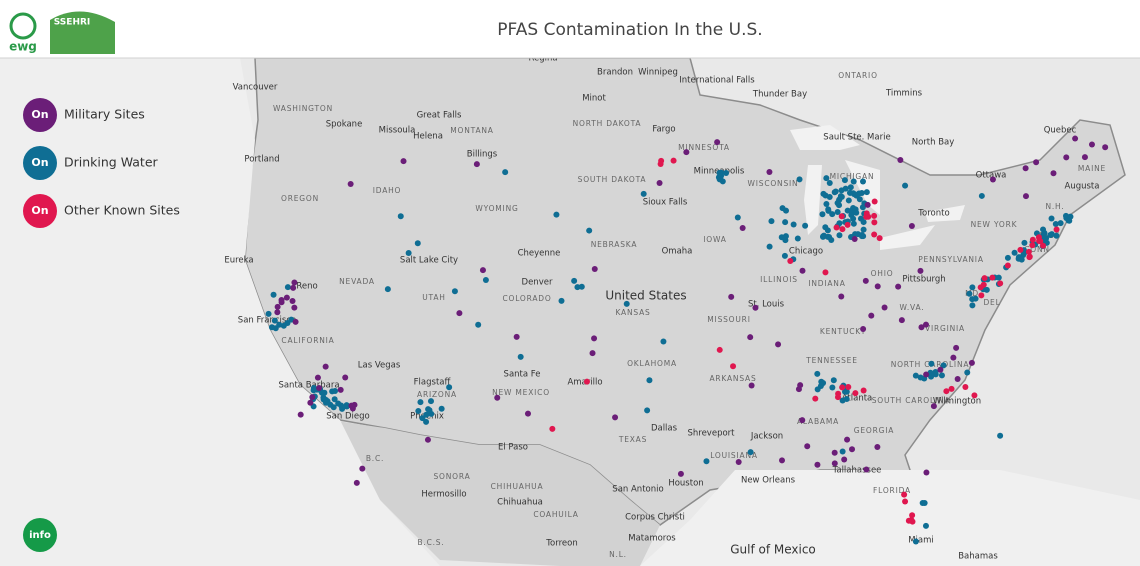 The height and width of the screenshot is (566, 1140). Describe the element at coordinates (892, 490) in the screenshot. I see `map-label: FLORIDA` at that location.